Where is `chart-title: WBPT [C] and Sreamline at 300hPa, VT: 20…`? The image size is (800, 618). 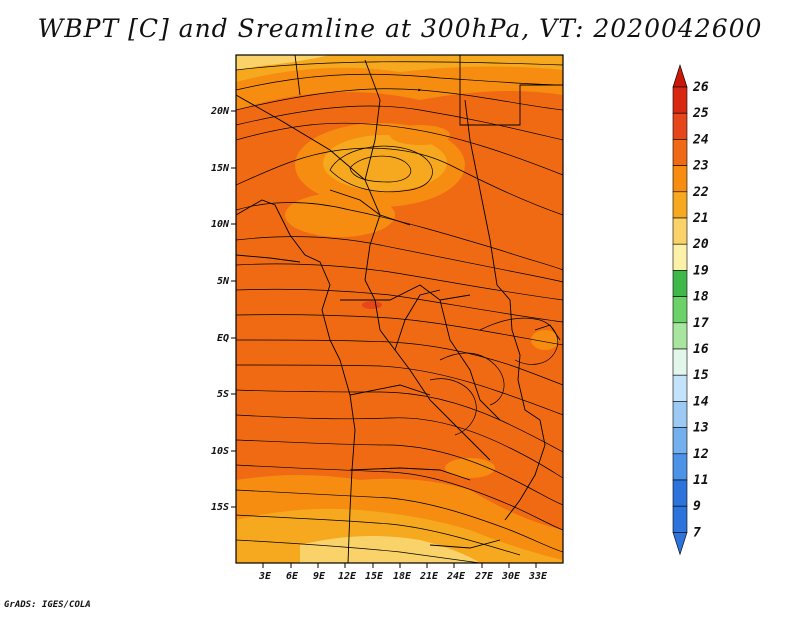 chart-title: WBPT [C] and Sreamline at 300hPa, VT: 20… is located at coordinates (400, 28).